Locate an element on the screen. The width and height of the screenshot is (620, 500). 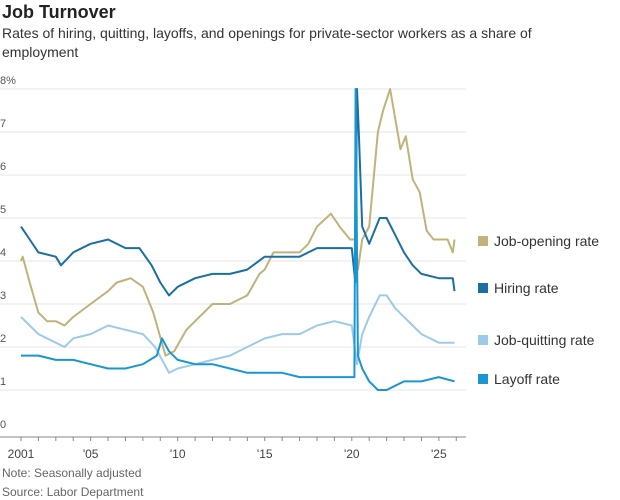
x-tick-label: '10 is located at coordinates (178, 454).